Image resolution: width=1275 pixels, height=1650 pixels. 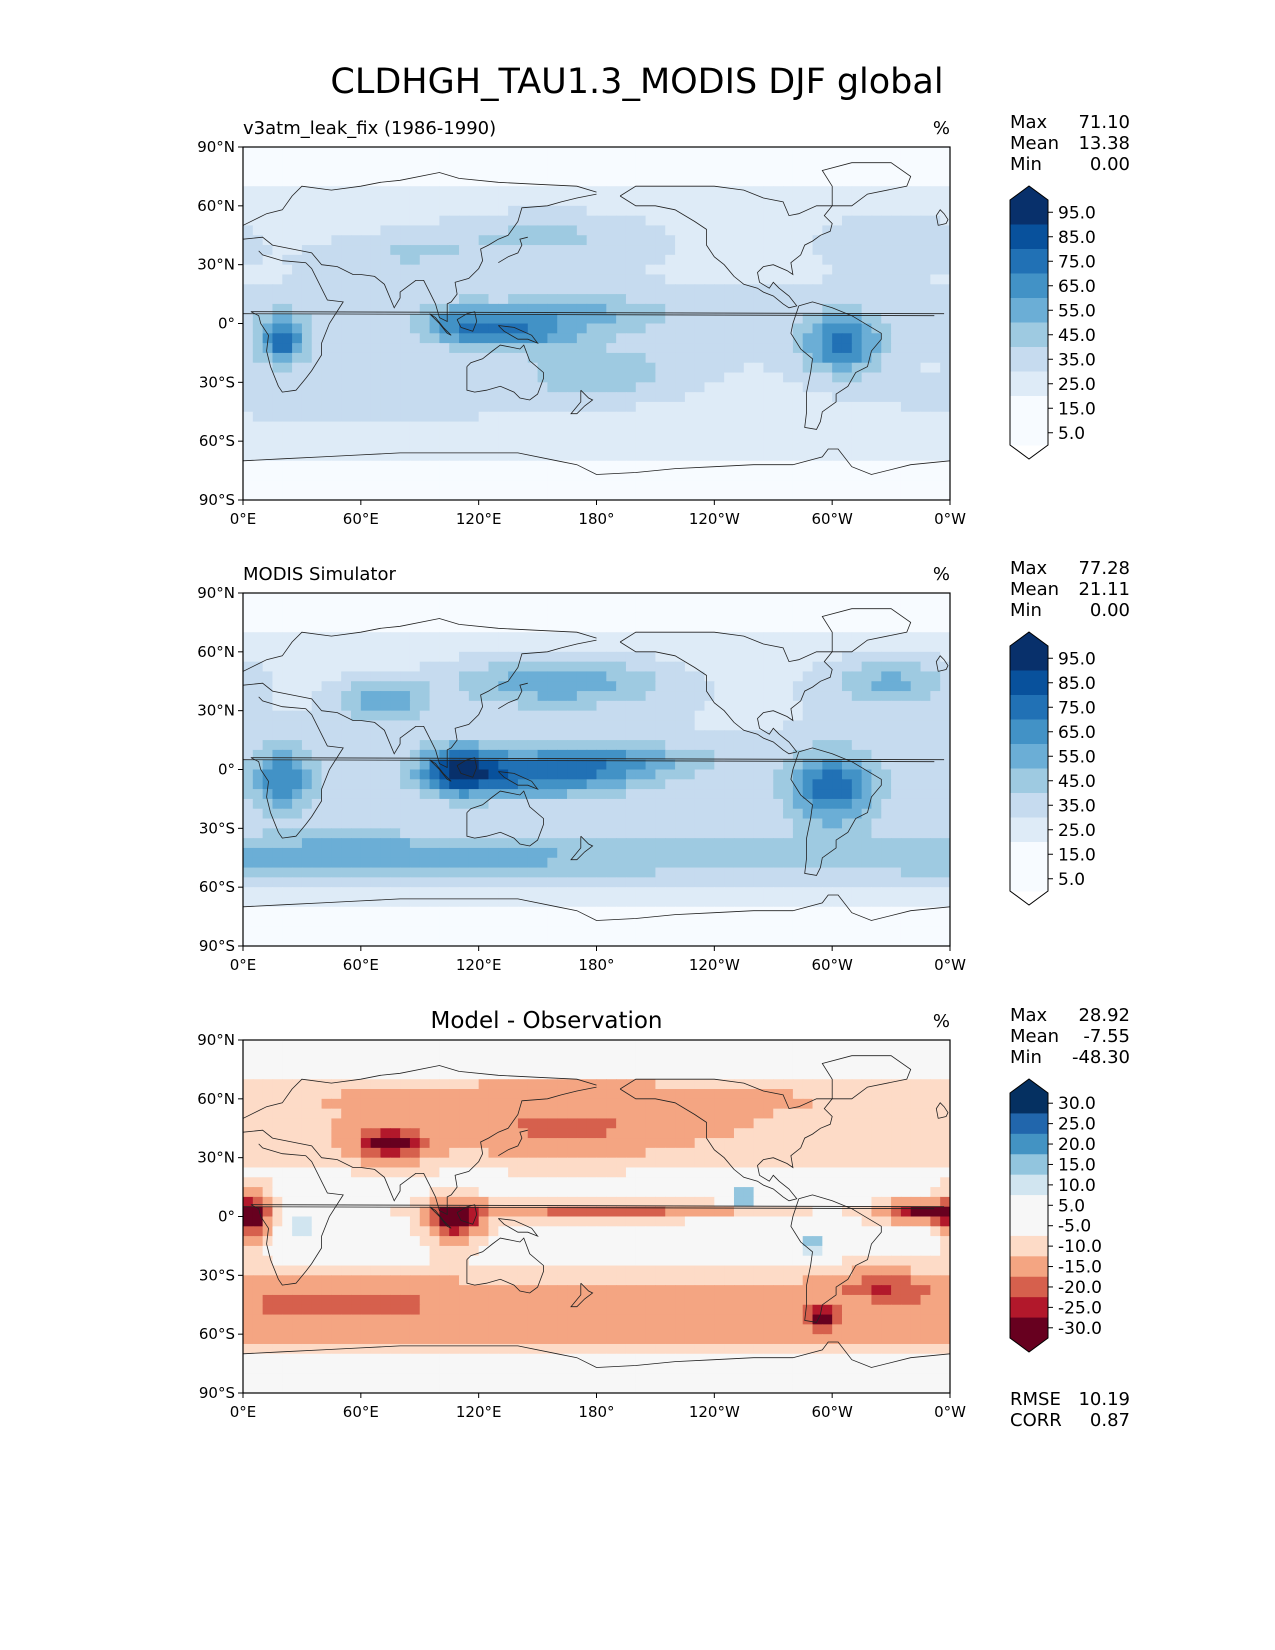 What do you see at coordinates (1077, 238) in the screenshot?
I see `colorbar-label: 85.0` at bounding box center [1077, 238].